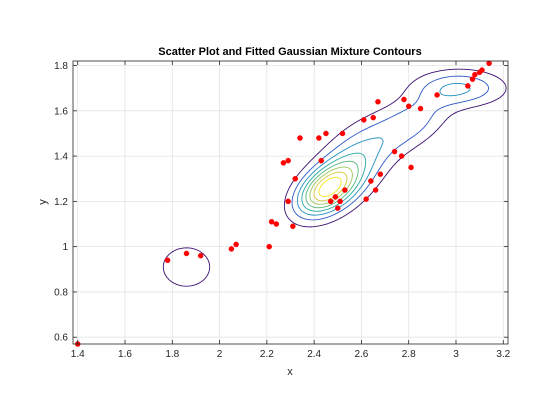  Describe the element at coordinates (409, 354) in the screenshot. I see `x-tick-label: 2.8` at that location.